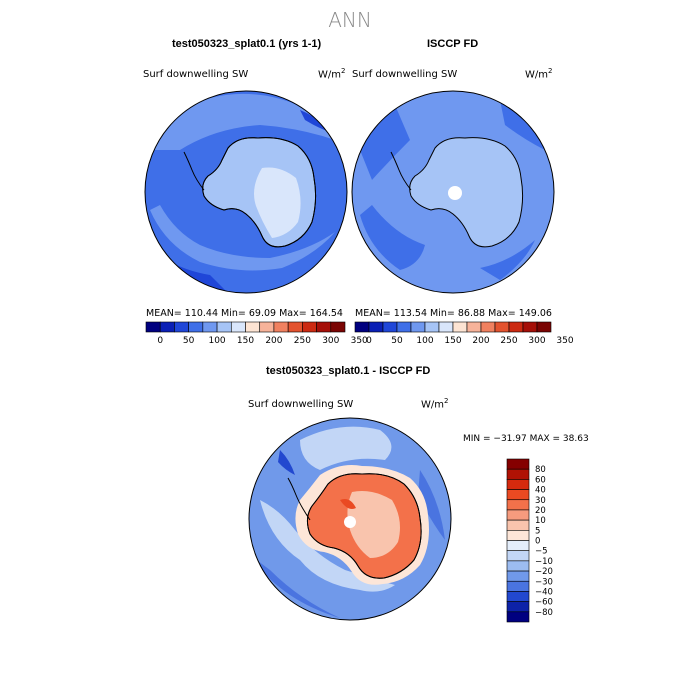  I want to click on colorbar-tick-label: 60, so click(540, 480).